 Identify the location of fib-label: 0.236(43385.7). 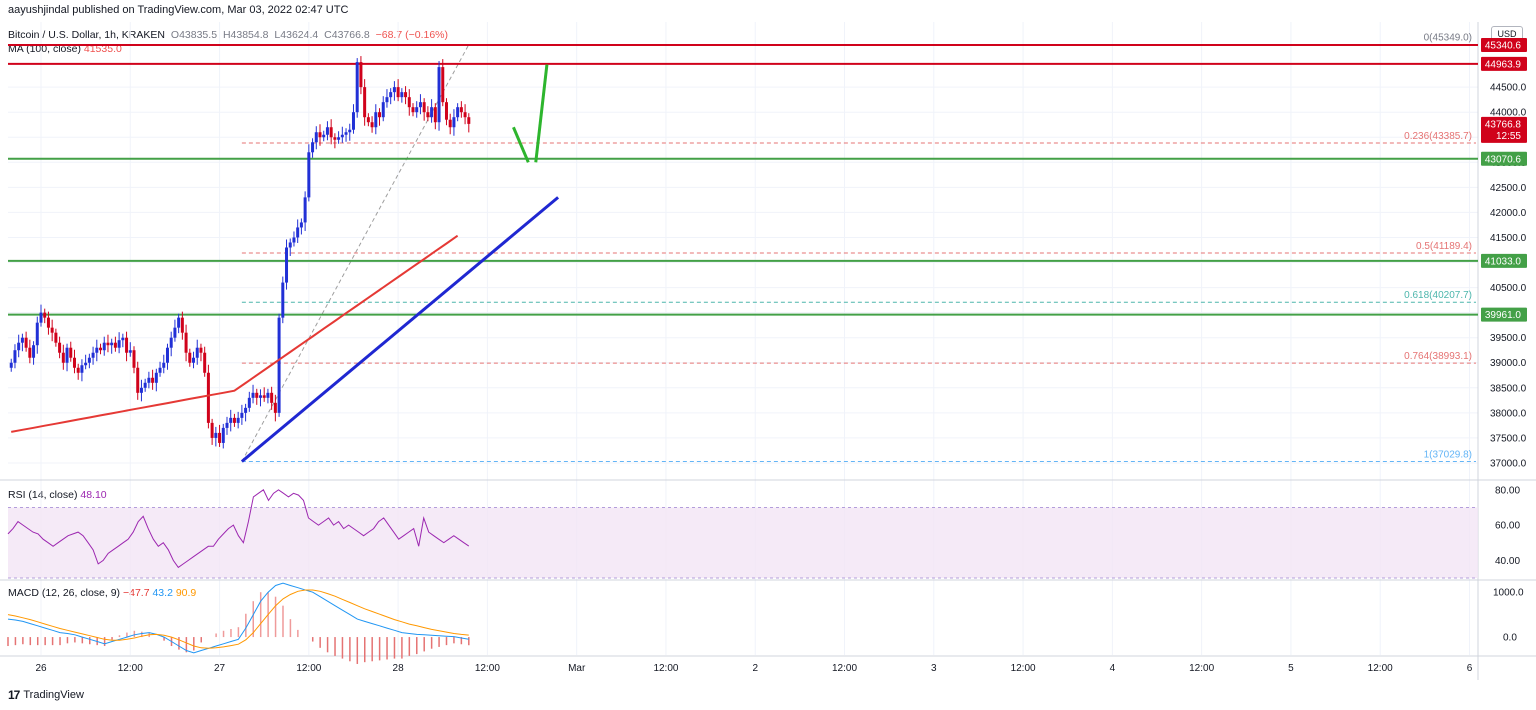
(1438, 136).